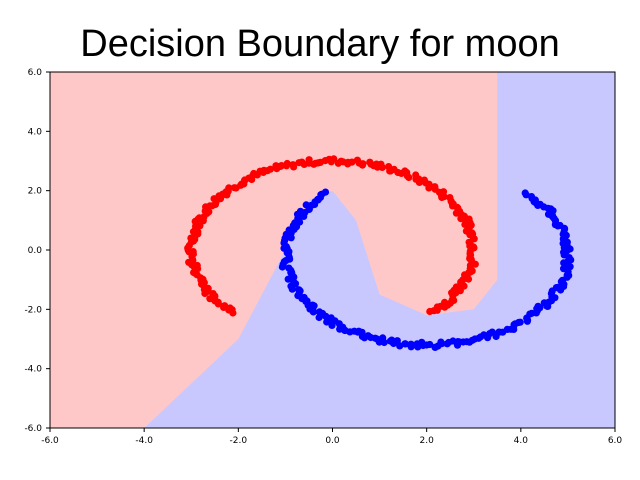  Describe the element at coordinates (332, 441) in the screenshot. I see `x-tick-label: 0.0` at that location.